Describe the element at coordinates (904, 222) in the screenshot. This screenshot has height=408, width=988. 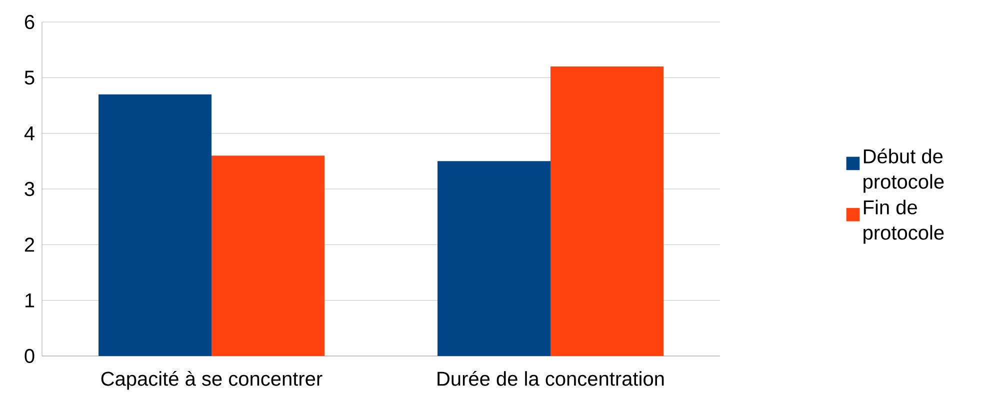
I see `legend-label: Fin de protocole` at that location.